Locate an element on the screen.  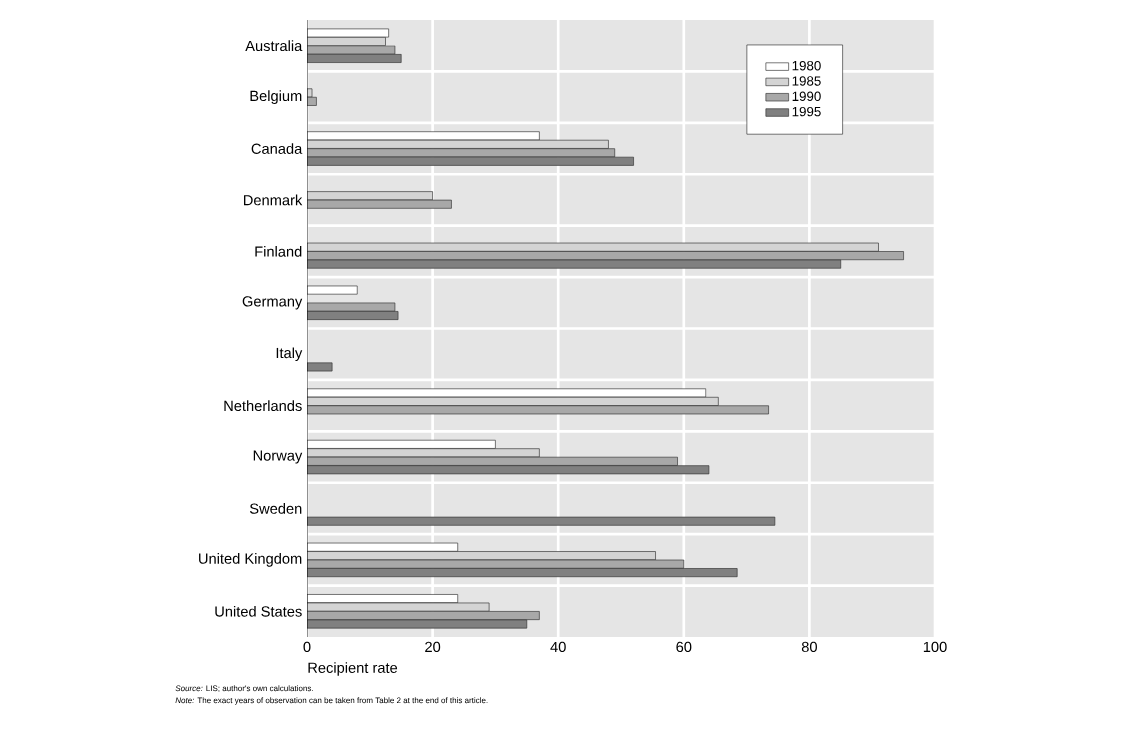
y-tick-label: Netherlands is located at coordinates (263, 406).